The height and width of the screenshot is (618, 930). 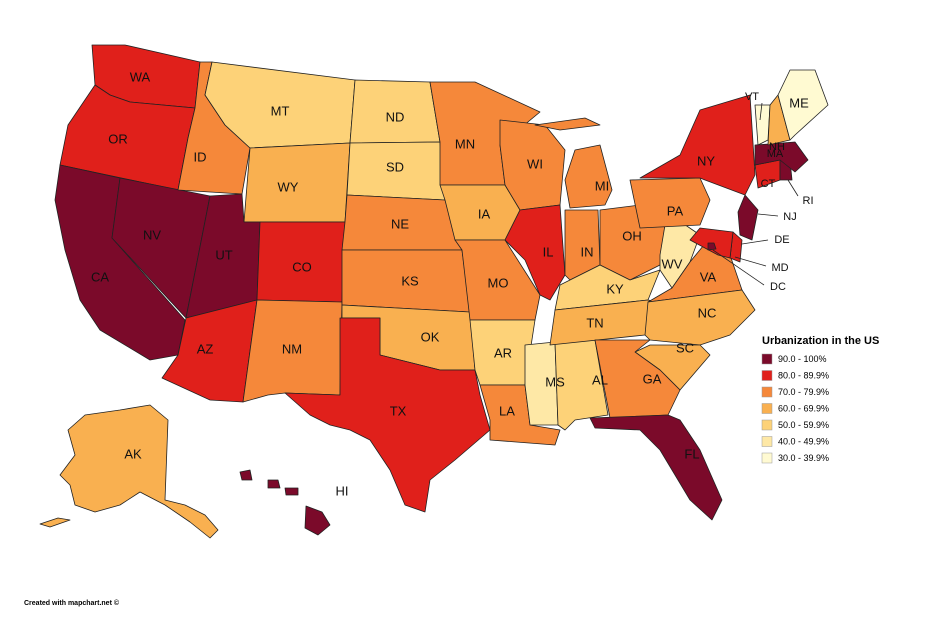 What do you see at coordinates (507, 410) in the screenshot?
I see `state-label: LA` at bounding box center [507, 410].